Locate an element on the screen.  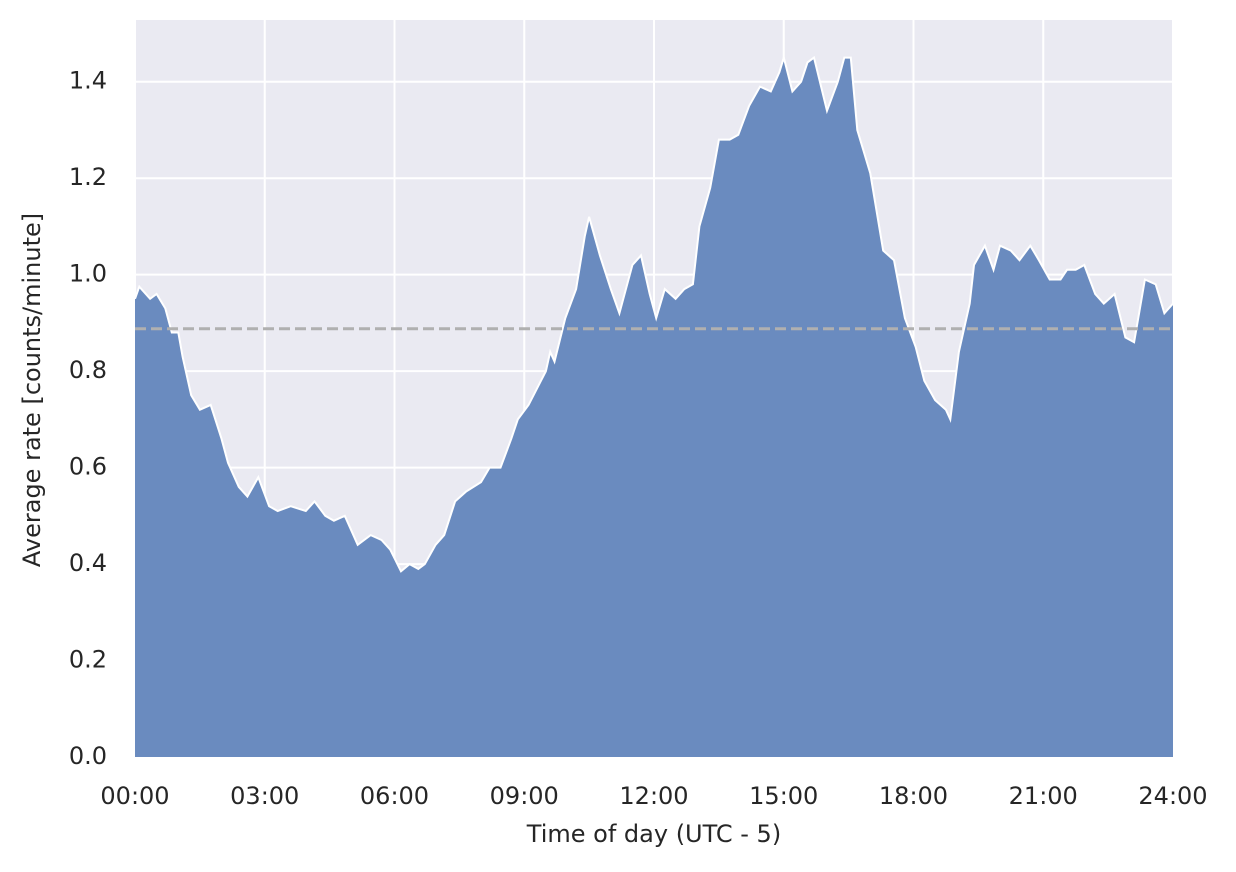
x-tick-label: 21:00 is located at coordinates (1043, 796).